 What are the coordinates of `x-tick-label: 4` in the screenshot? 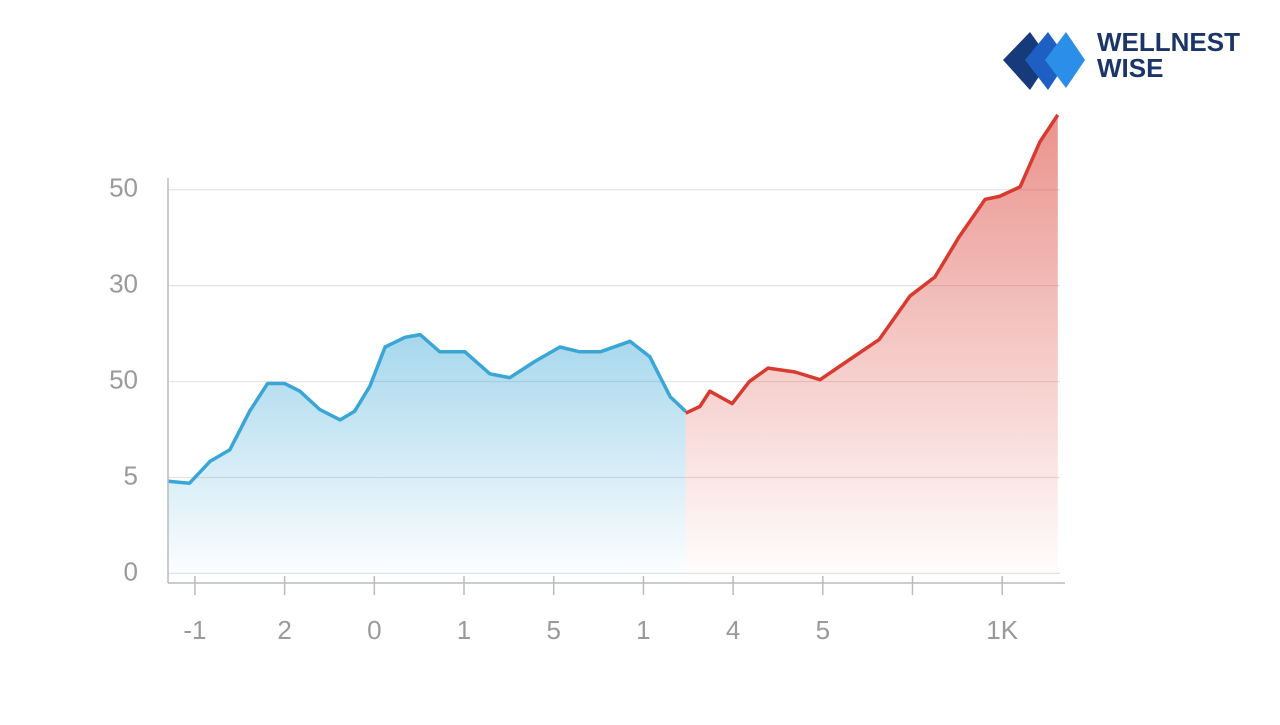 It's located at (733, 630).